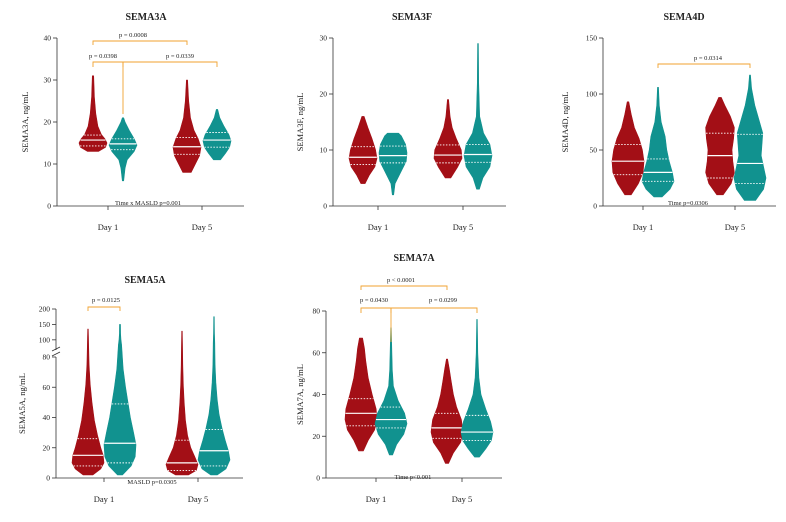 The image size is (786, 522). I want to click on panel-sema3f: SEMA3F 0 10 20 30 Day 1 Day 5 SEMA3F, ng/mL, so click(400, 122).